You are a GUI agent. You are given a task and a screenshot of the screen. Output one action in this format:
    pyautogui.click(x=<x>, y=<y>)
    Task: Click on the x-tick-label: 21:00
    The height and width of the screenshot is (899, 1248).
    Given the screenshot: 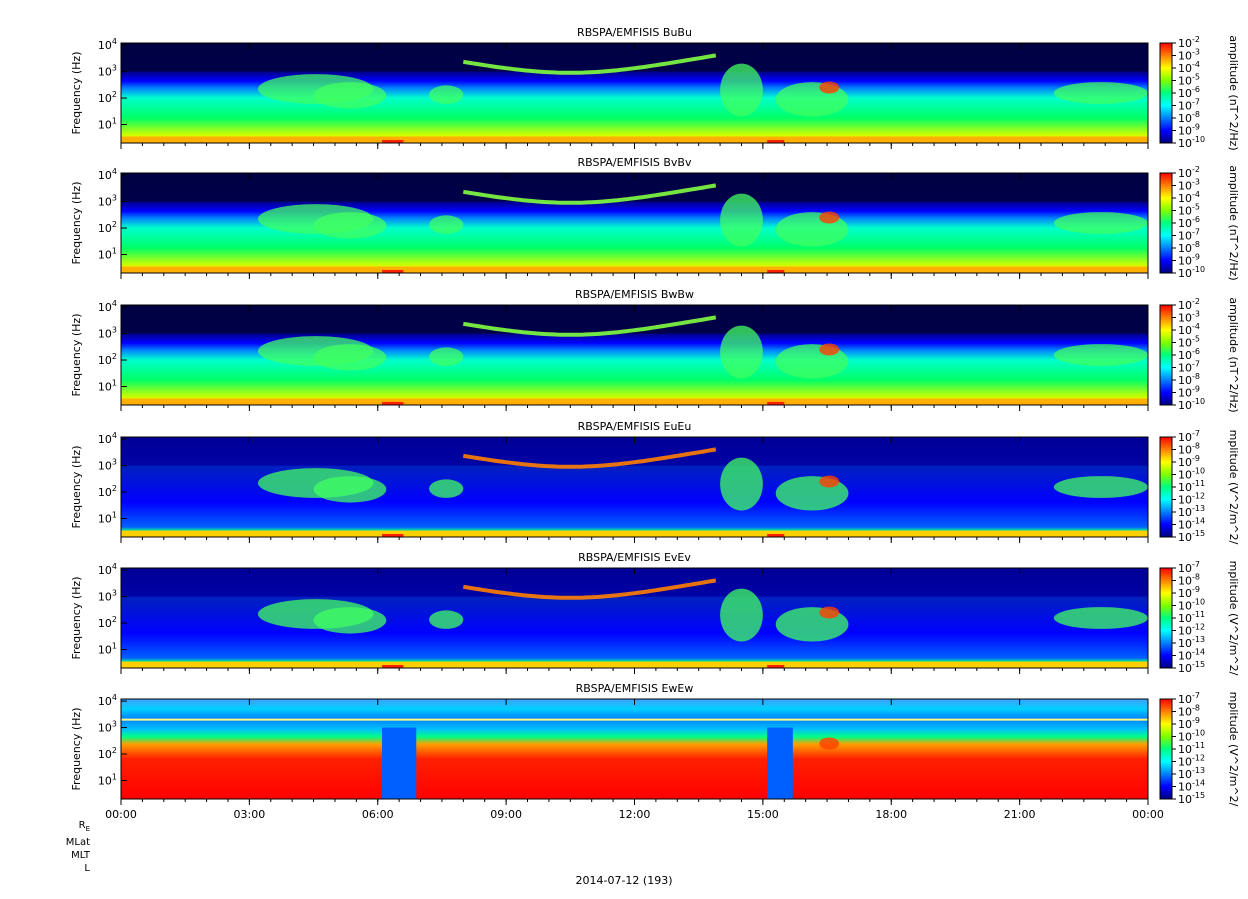 What is the action you would take?
    pyautogui.click(x=1020, y=814)
    